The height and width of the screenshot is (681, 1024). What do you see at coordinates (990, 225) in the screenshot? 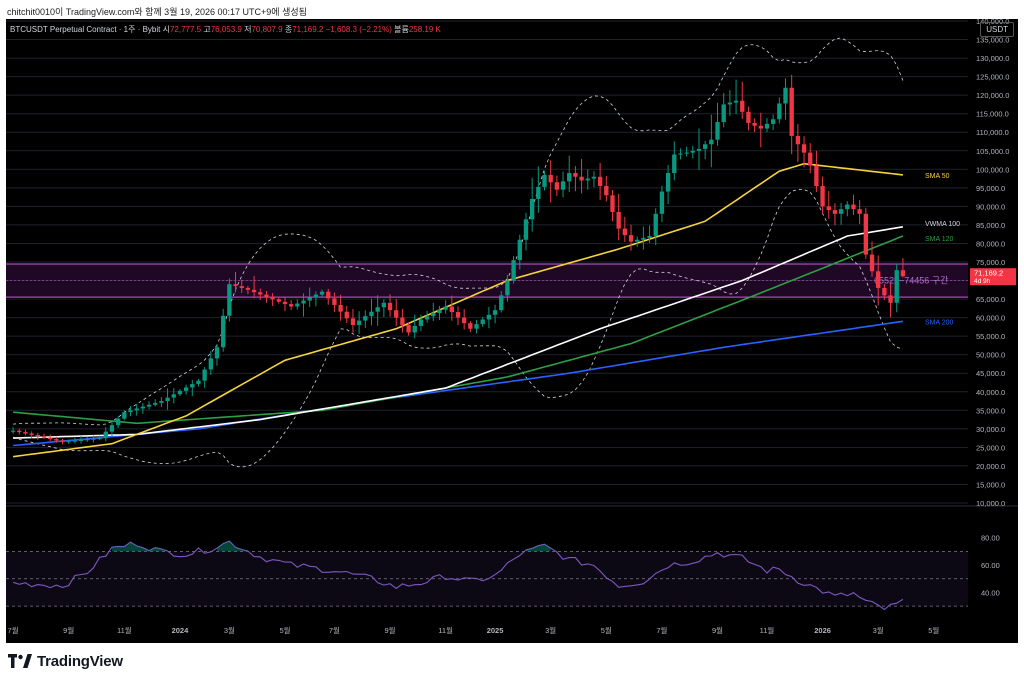
I see `price-tick-label: 85,000.0` at bounding box center [990, 225].